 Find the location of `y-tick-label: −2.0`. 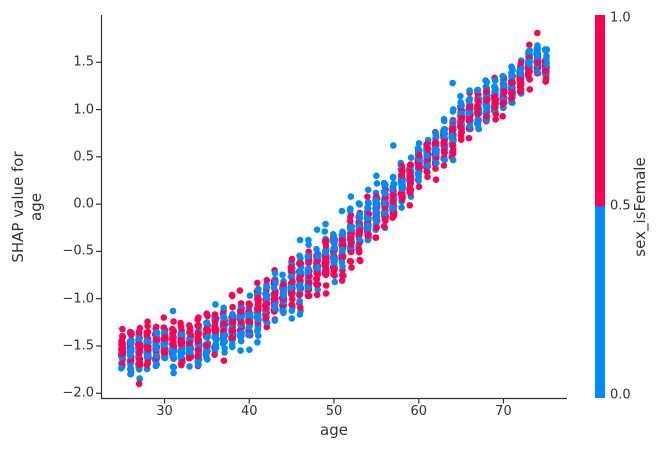

y-tick-label: −2.0 is located at coordinates (78, 393).